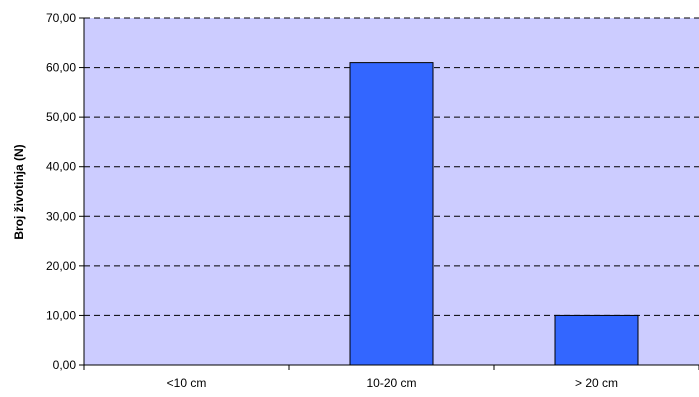  Describe the element at coordinates (61, 266) in the screenshot. I see `y-tick-label: 20,00` at that location.